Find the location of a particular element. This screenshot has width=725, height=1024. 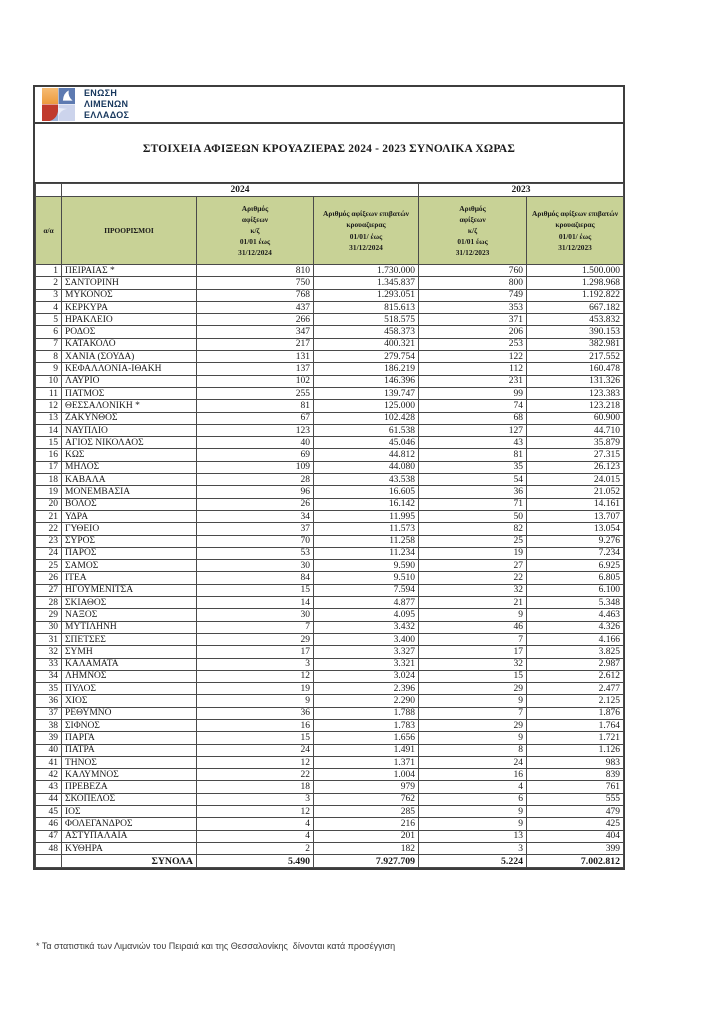

table-row: 7 ΚΑΤΑΚΟΛΟ 217 400.321 253 382.981 is located at coordinates (330, 344).